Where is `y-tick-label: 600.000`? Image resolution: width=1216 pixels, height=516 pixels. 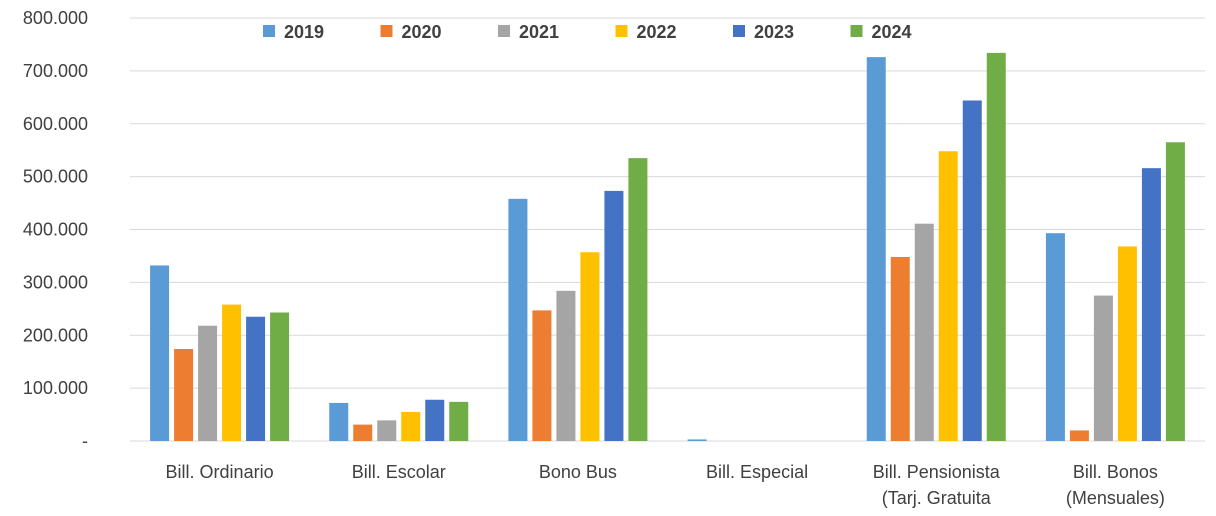 y-tick-label: 600.000 is located at coordinates (55, 124).